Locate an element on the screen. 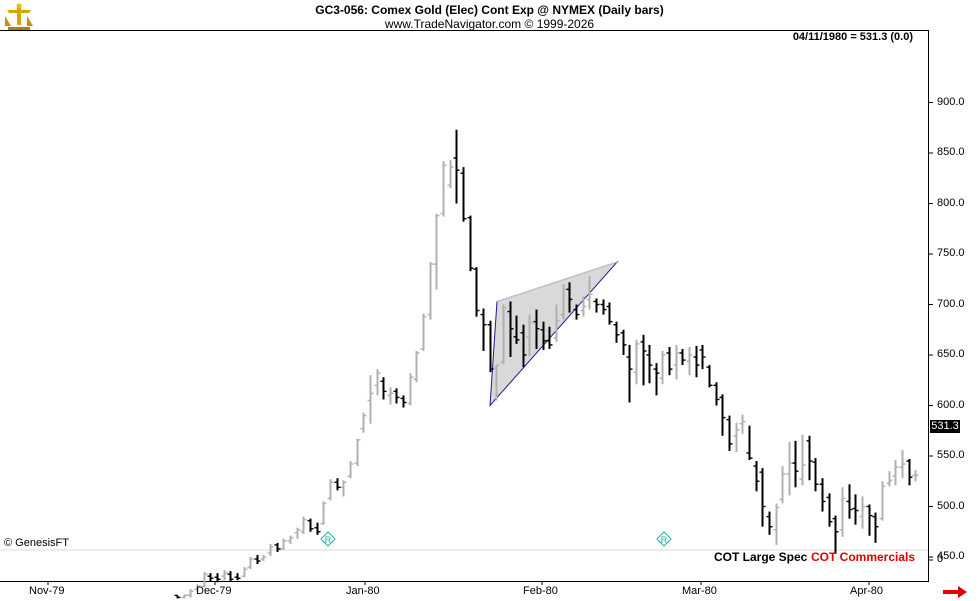 This screenshot has height=601, width=979. cot-large-spec-legend: COT Large Spec is located at coordinates (761, 557).